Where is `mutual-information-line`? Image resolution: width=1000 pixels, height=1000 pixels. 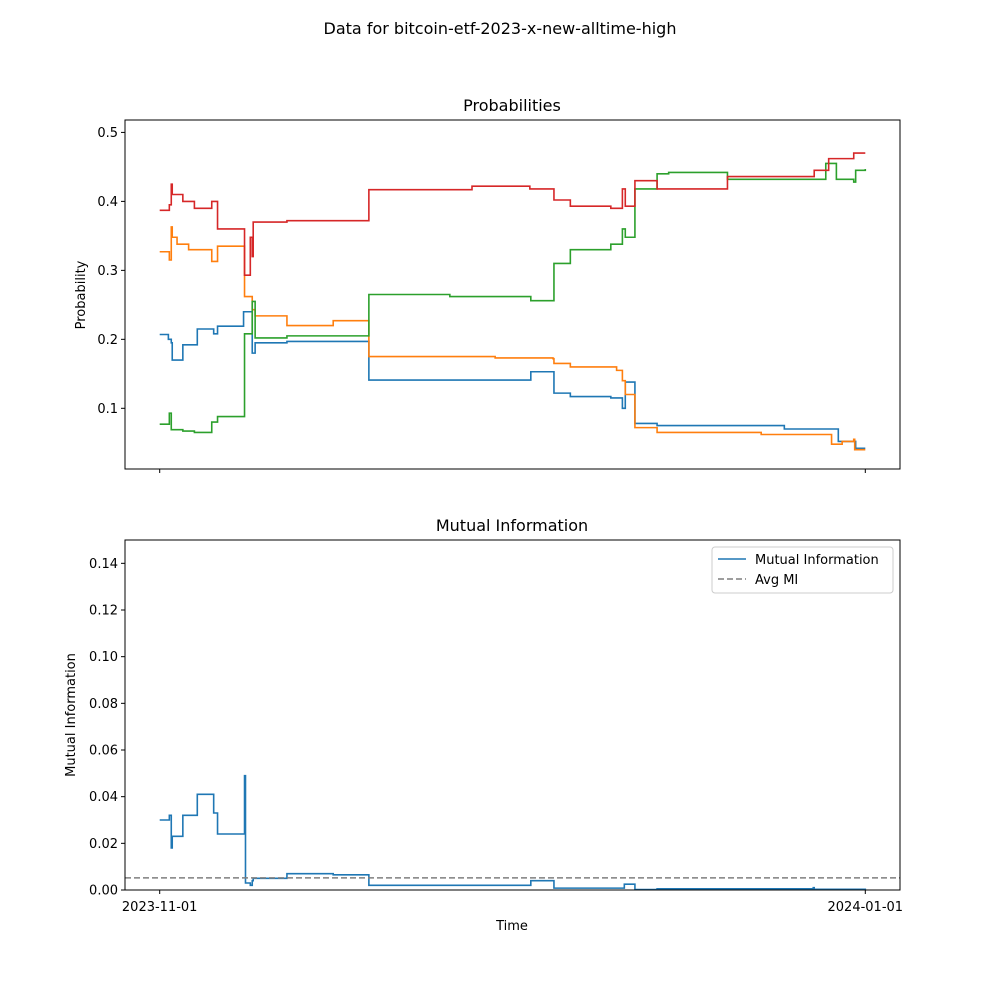 mutual-information-line is located at coordinates (513, 832).